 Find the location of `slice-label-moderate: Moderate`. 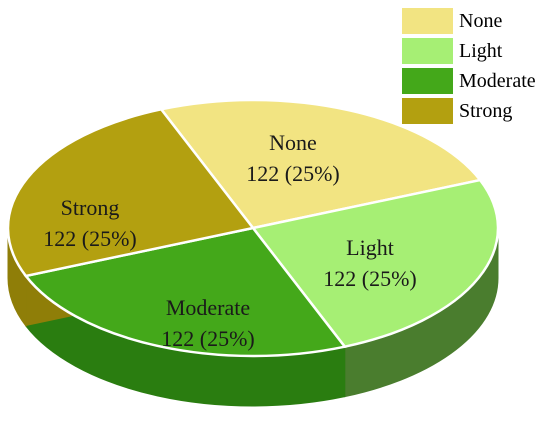

slice-label-moderate: Moderate is located at coordinates (208, 307).